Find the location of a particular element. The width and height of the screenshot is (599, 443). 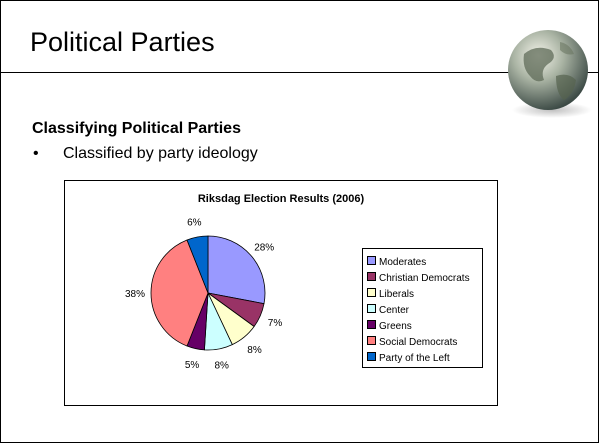

legend-item: Moderates is located at coordinates (396, 262).